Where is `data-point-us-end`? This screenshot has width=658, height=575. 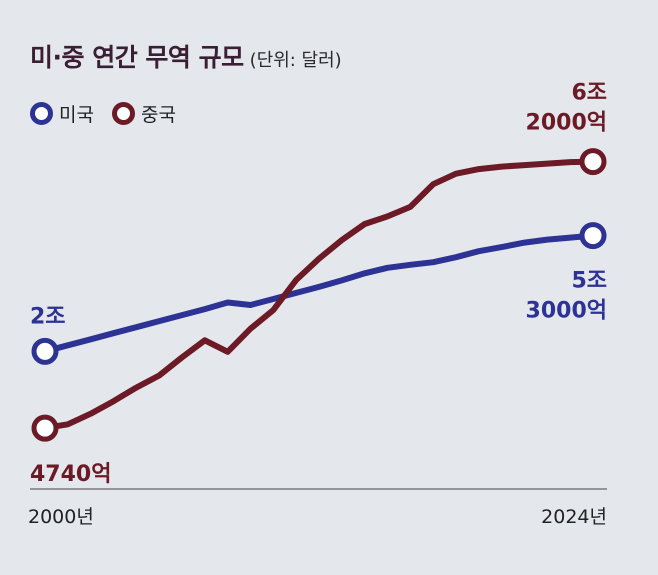 data-point-us-end is located at coordinates (593, 236).